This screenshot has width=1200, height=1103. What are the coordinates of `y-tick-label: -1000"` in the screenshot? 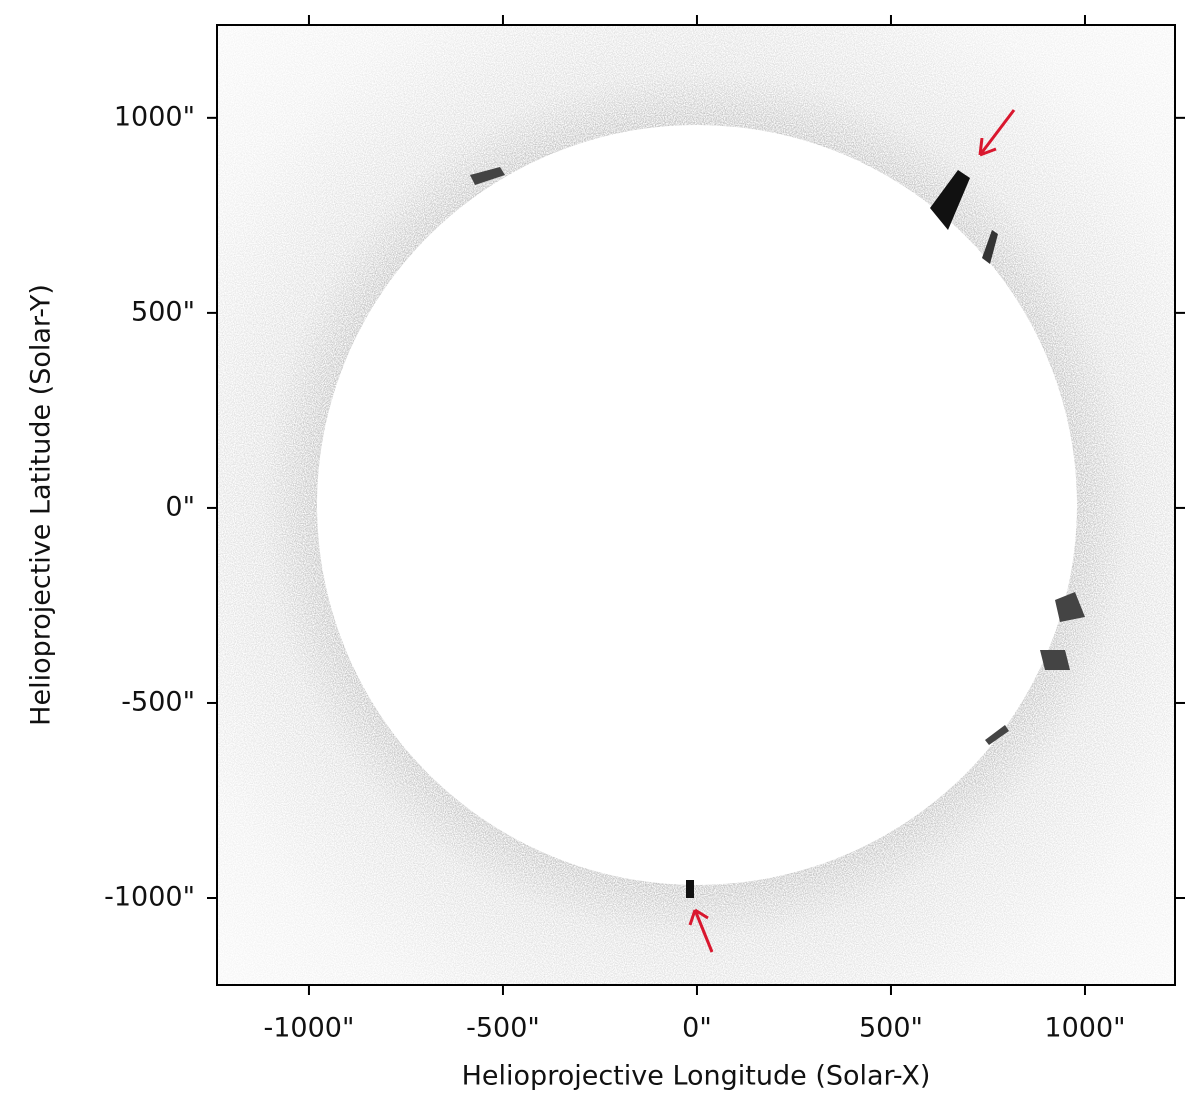 It's located at (149, 897).